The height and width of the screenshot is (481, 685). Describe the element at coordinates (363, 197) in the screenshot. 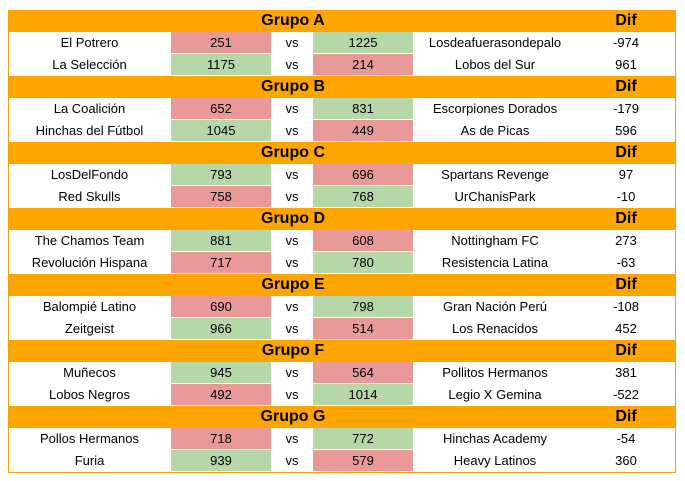

I see `away-score: 768` at that location.